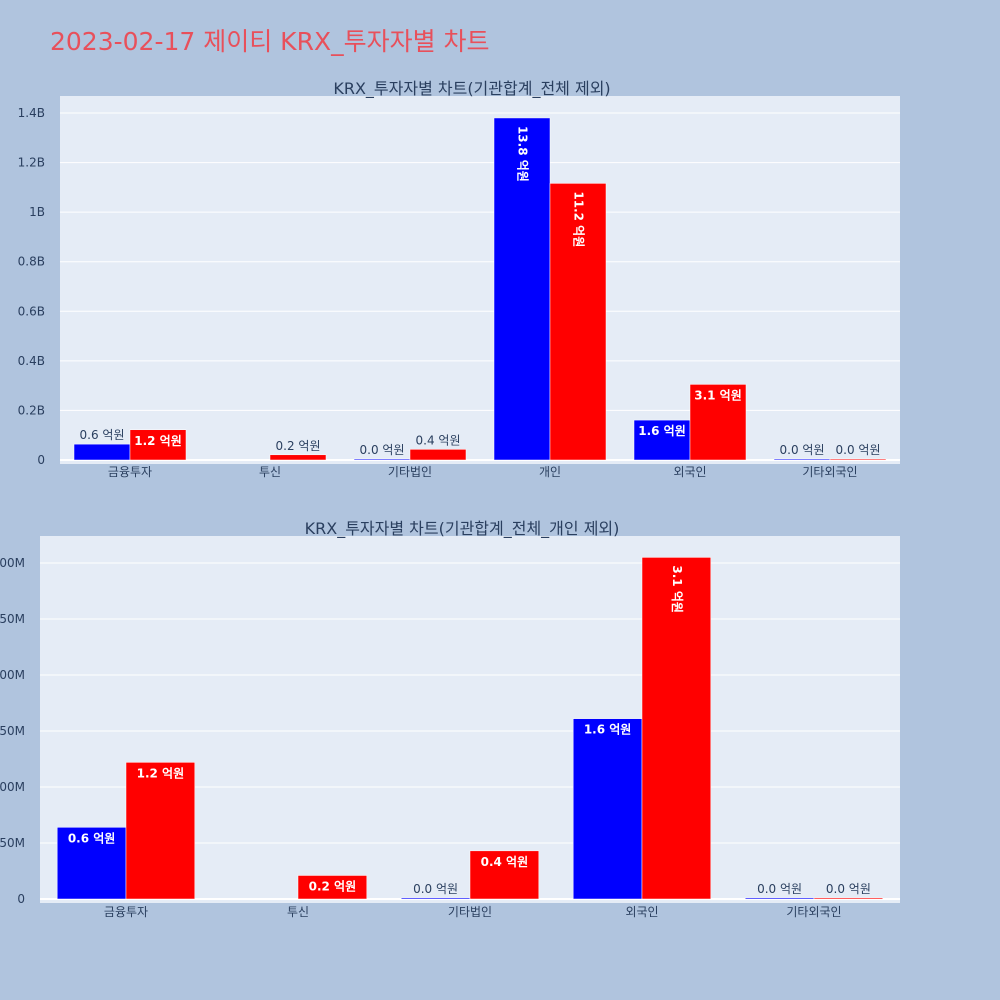 This screenshot has width=1000, height=1000. Describe the element at coordinates (37, 212) in the screenshot. I see `y-tick-label: 1B` at that location.